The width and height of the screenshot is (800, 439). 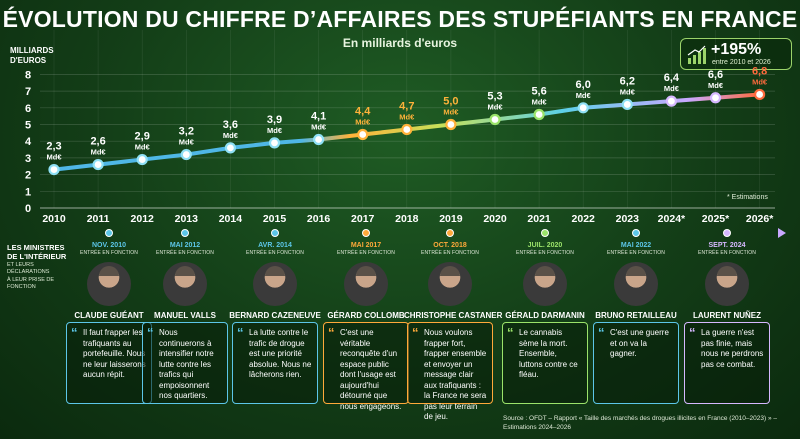 I want to click on x-tick-label: 2023, so click(x=628, y=219).